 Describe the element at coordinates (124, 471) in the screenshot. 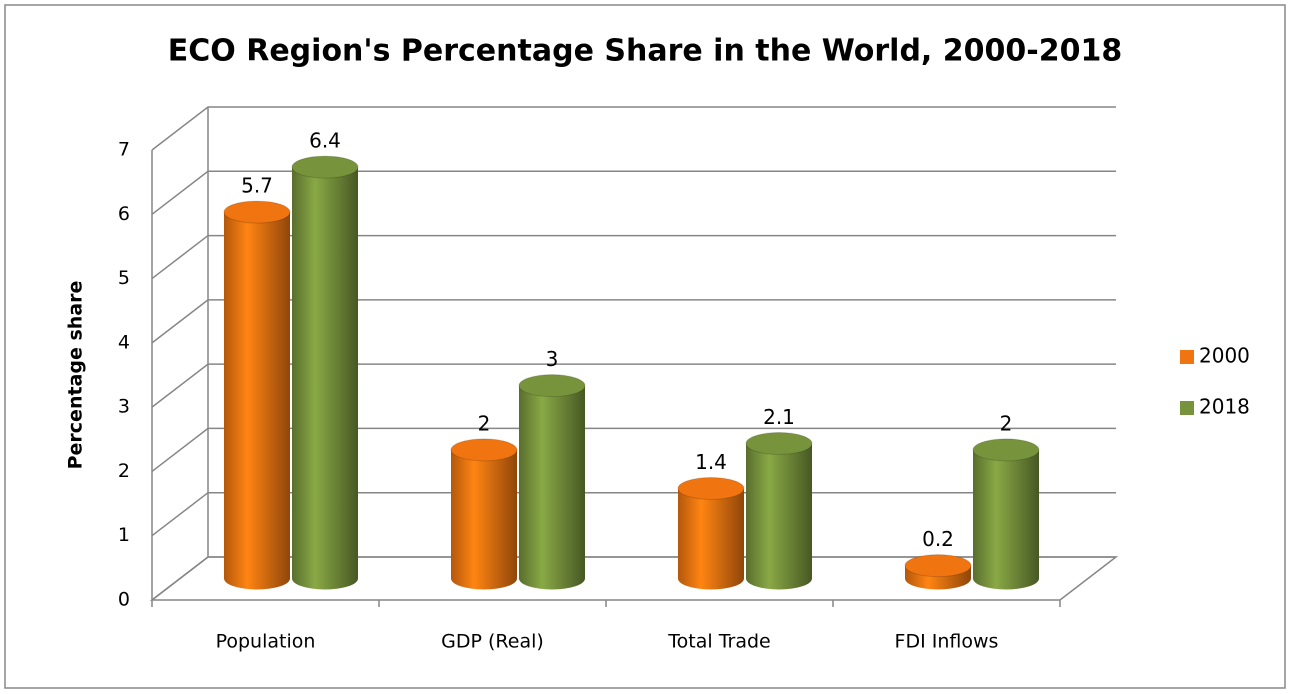

I see `y-tick-label: 2` at that location.